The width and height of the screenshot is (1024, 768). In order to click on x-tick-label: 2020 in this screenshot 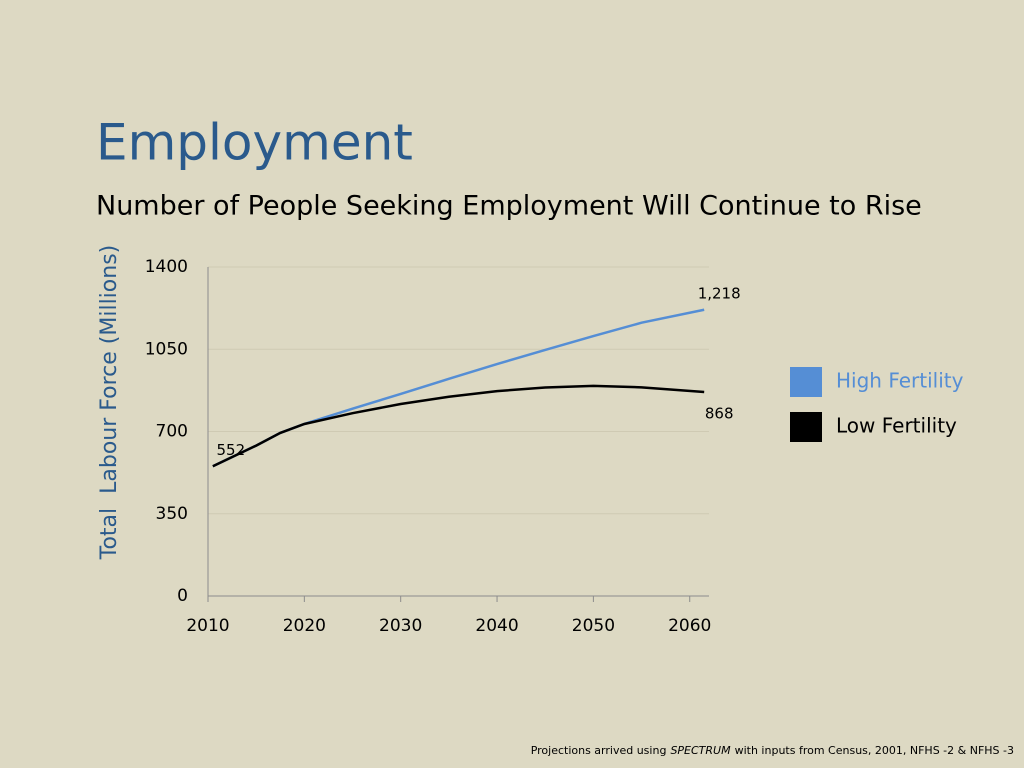, I will do `click(304, 626)`.